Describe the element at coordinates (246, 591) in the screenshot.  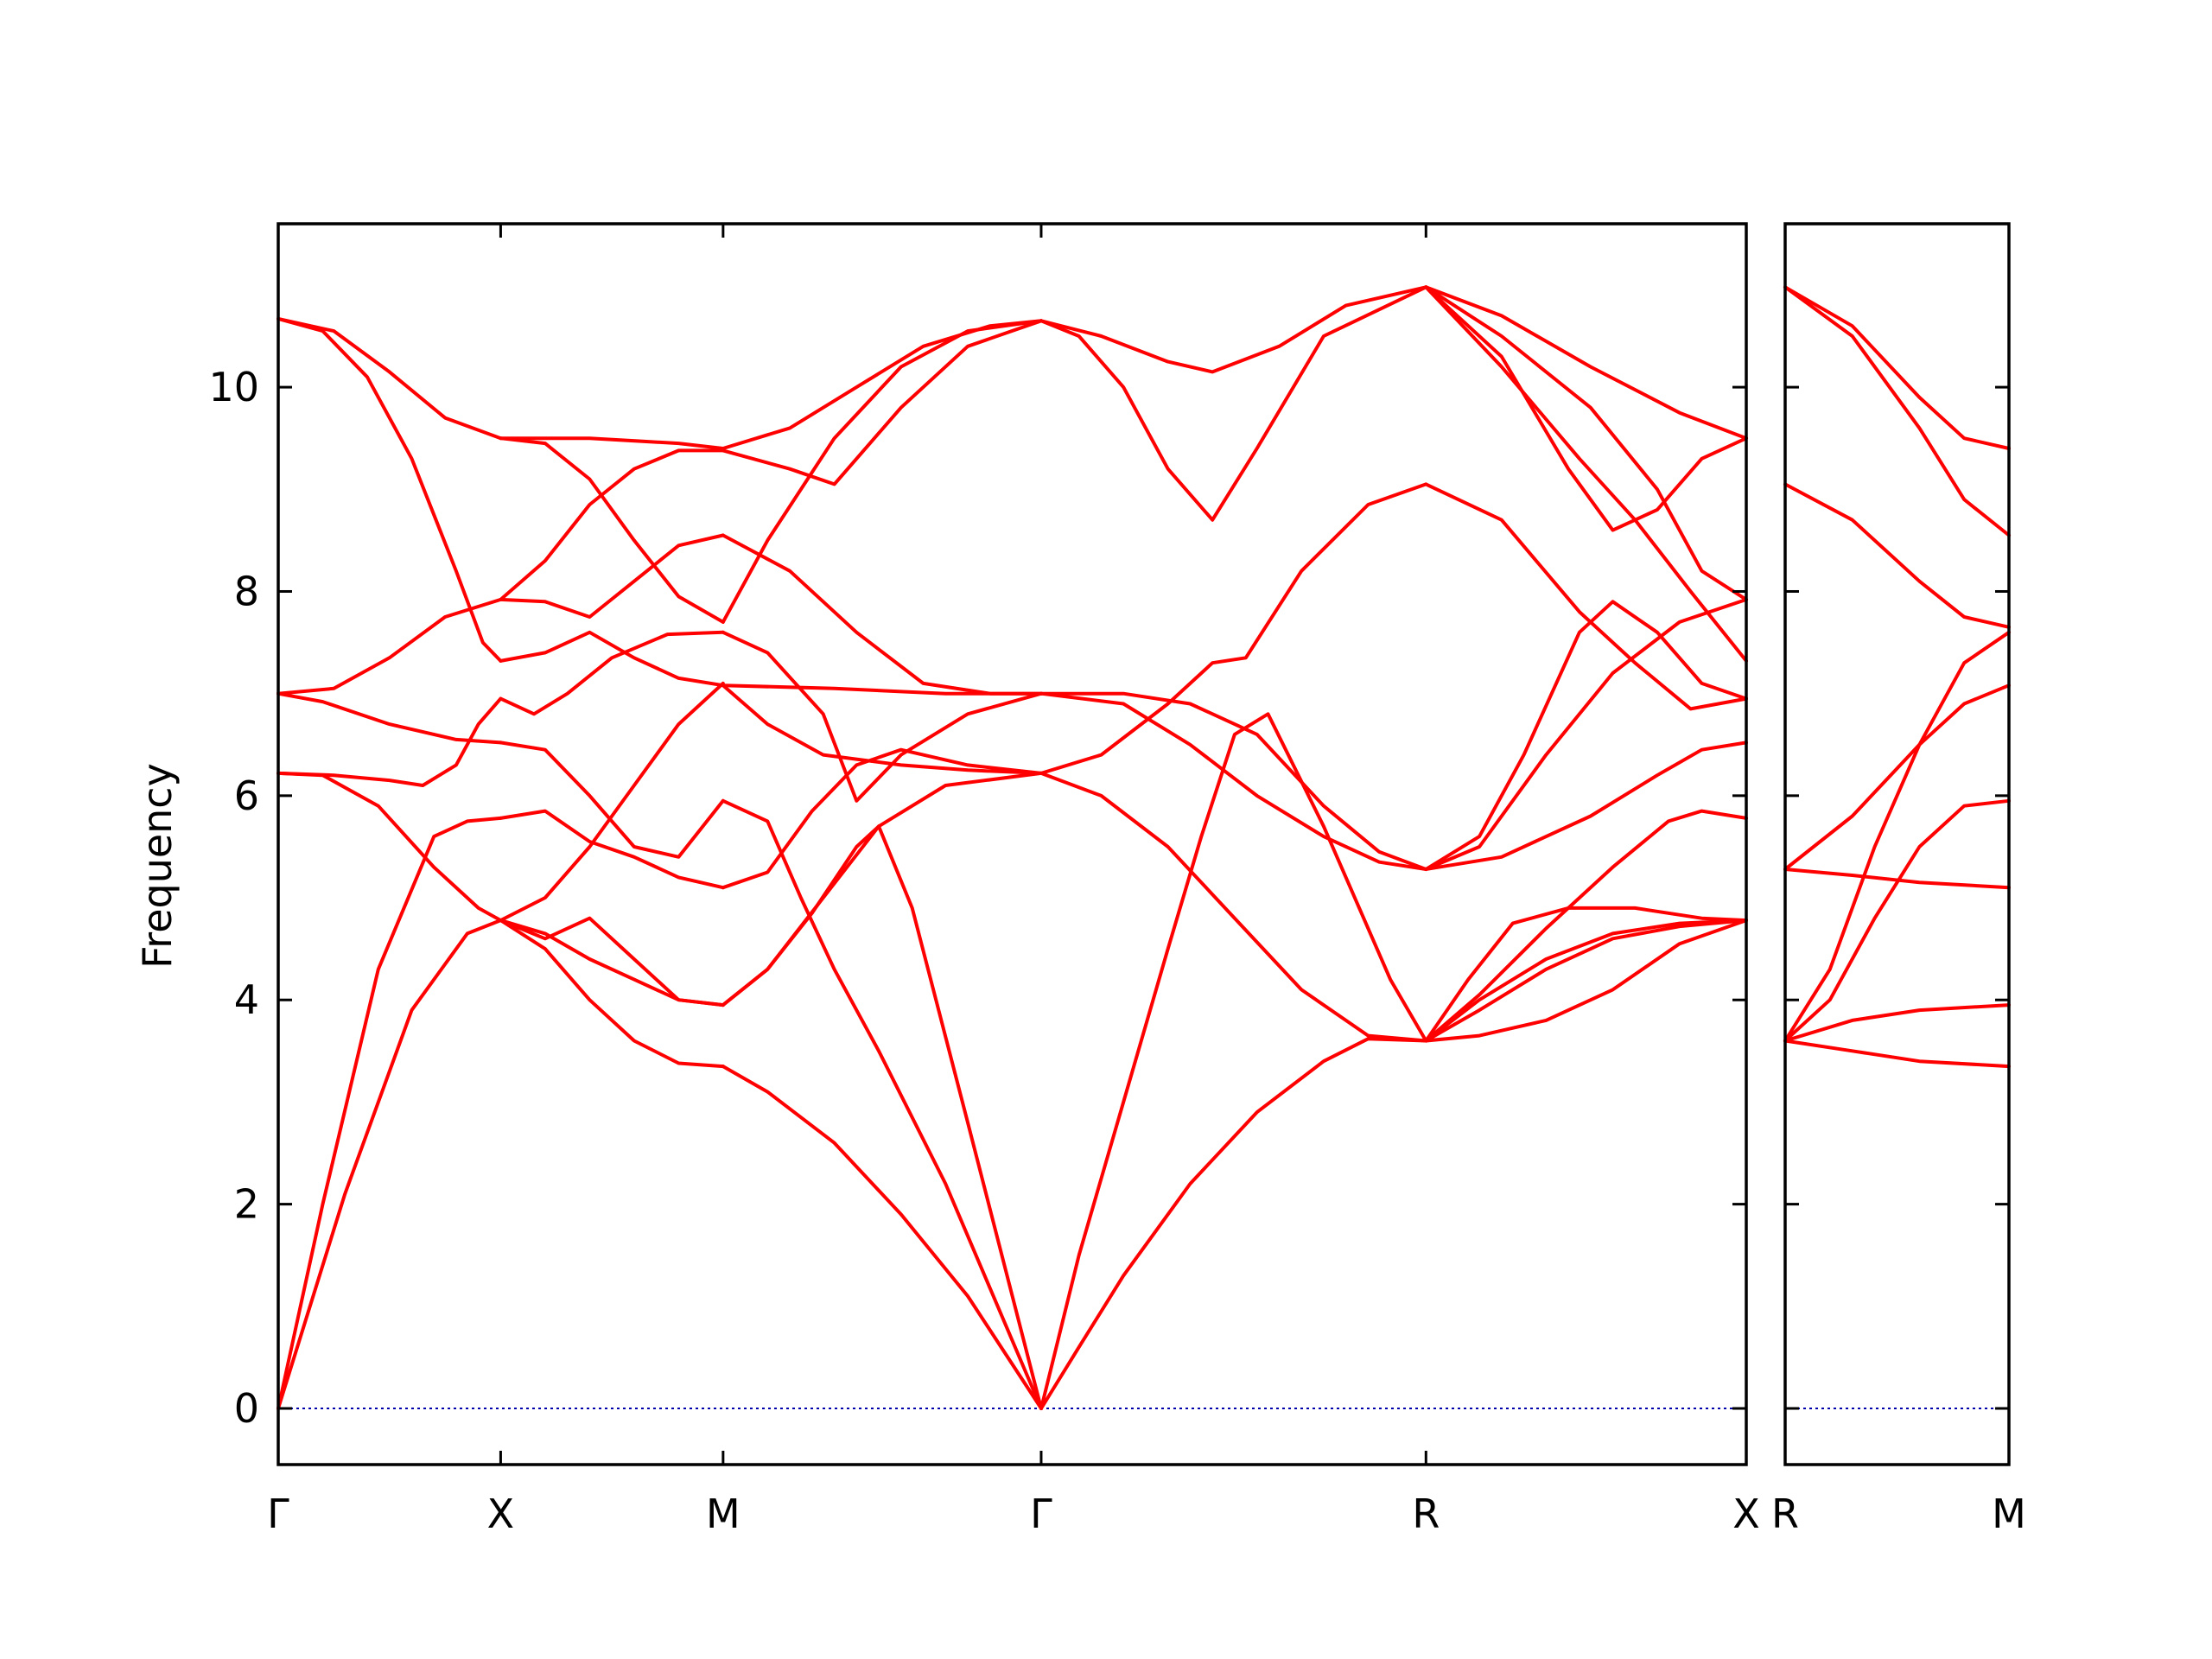
I see `y-tick-label: 8` at that location.